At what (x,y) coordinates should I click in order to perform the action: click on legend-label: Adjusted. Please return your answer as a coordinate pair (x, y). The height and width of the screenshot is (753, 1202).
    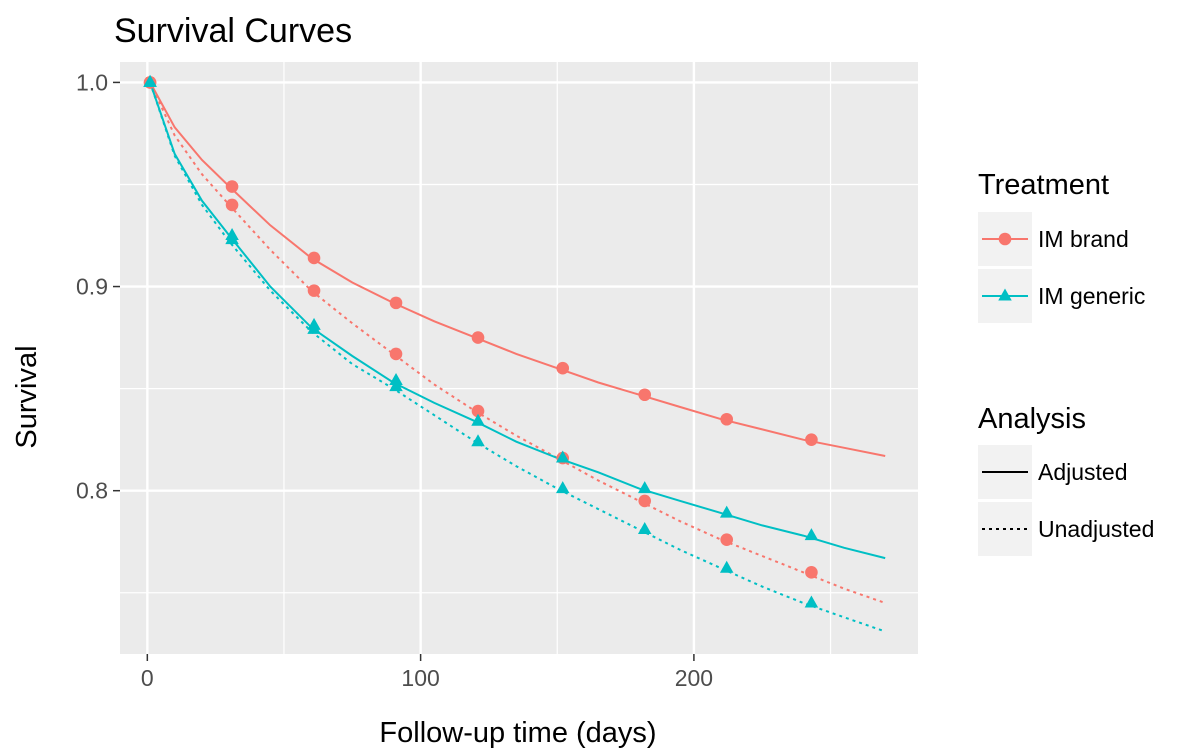
    Looking at the image, I should click on (1083, 472).